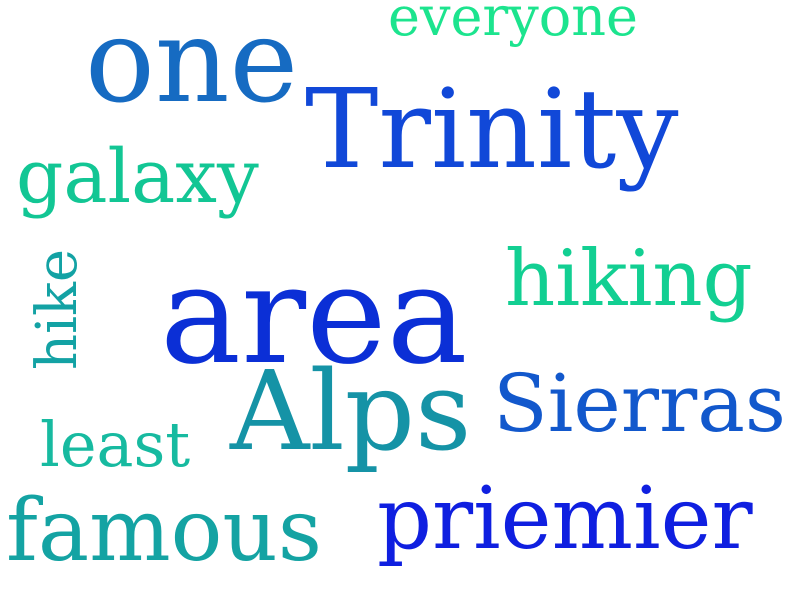  Describe the element at coordinates (639, 403) in the screenshot. I see `word-sierras: Sierras` at that location.